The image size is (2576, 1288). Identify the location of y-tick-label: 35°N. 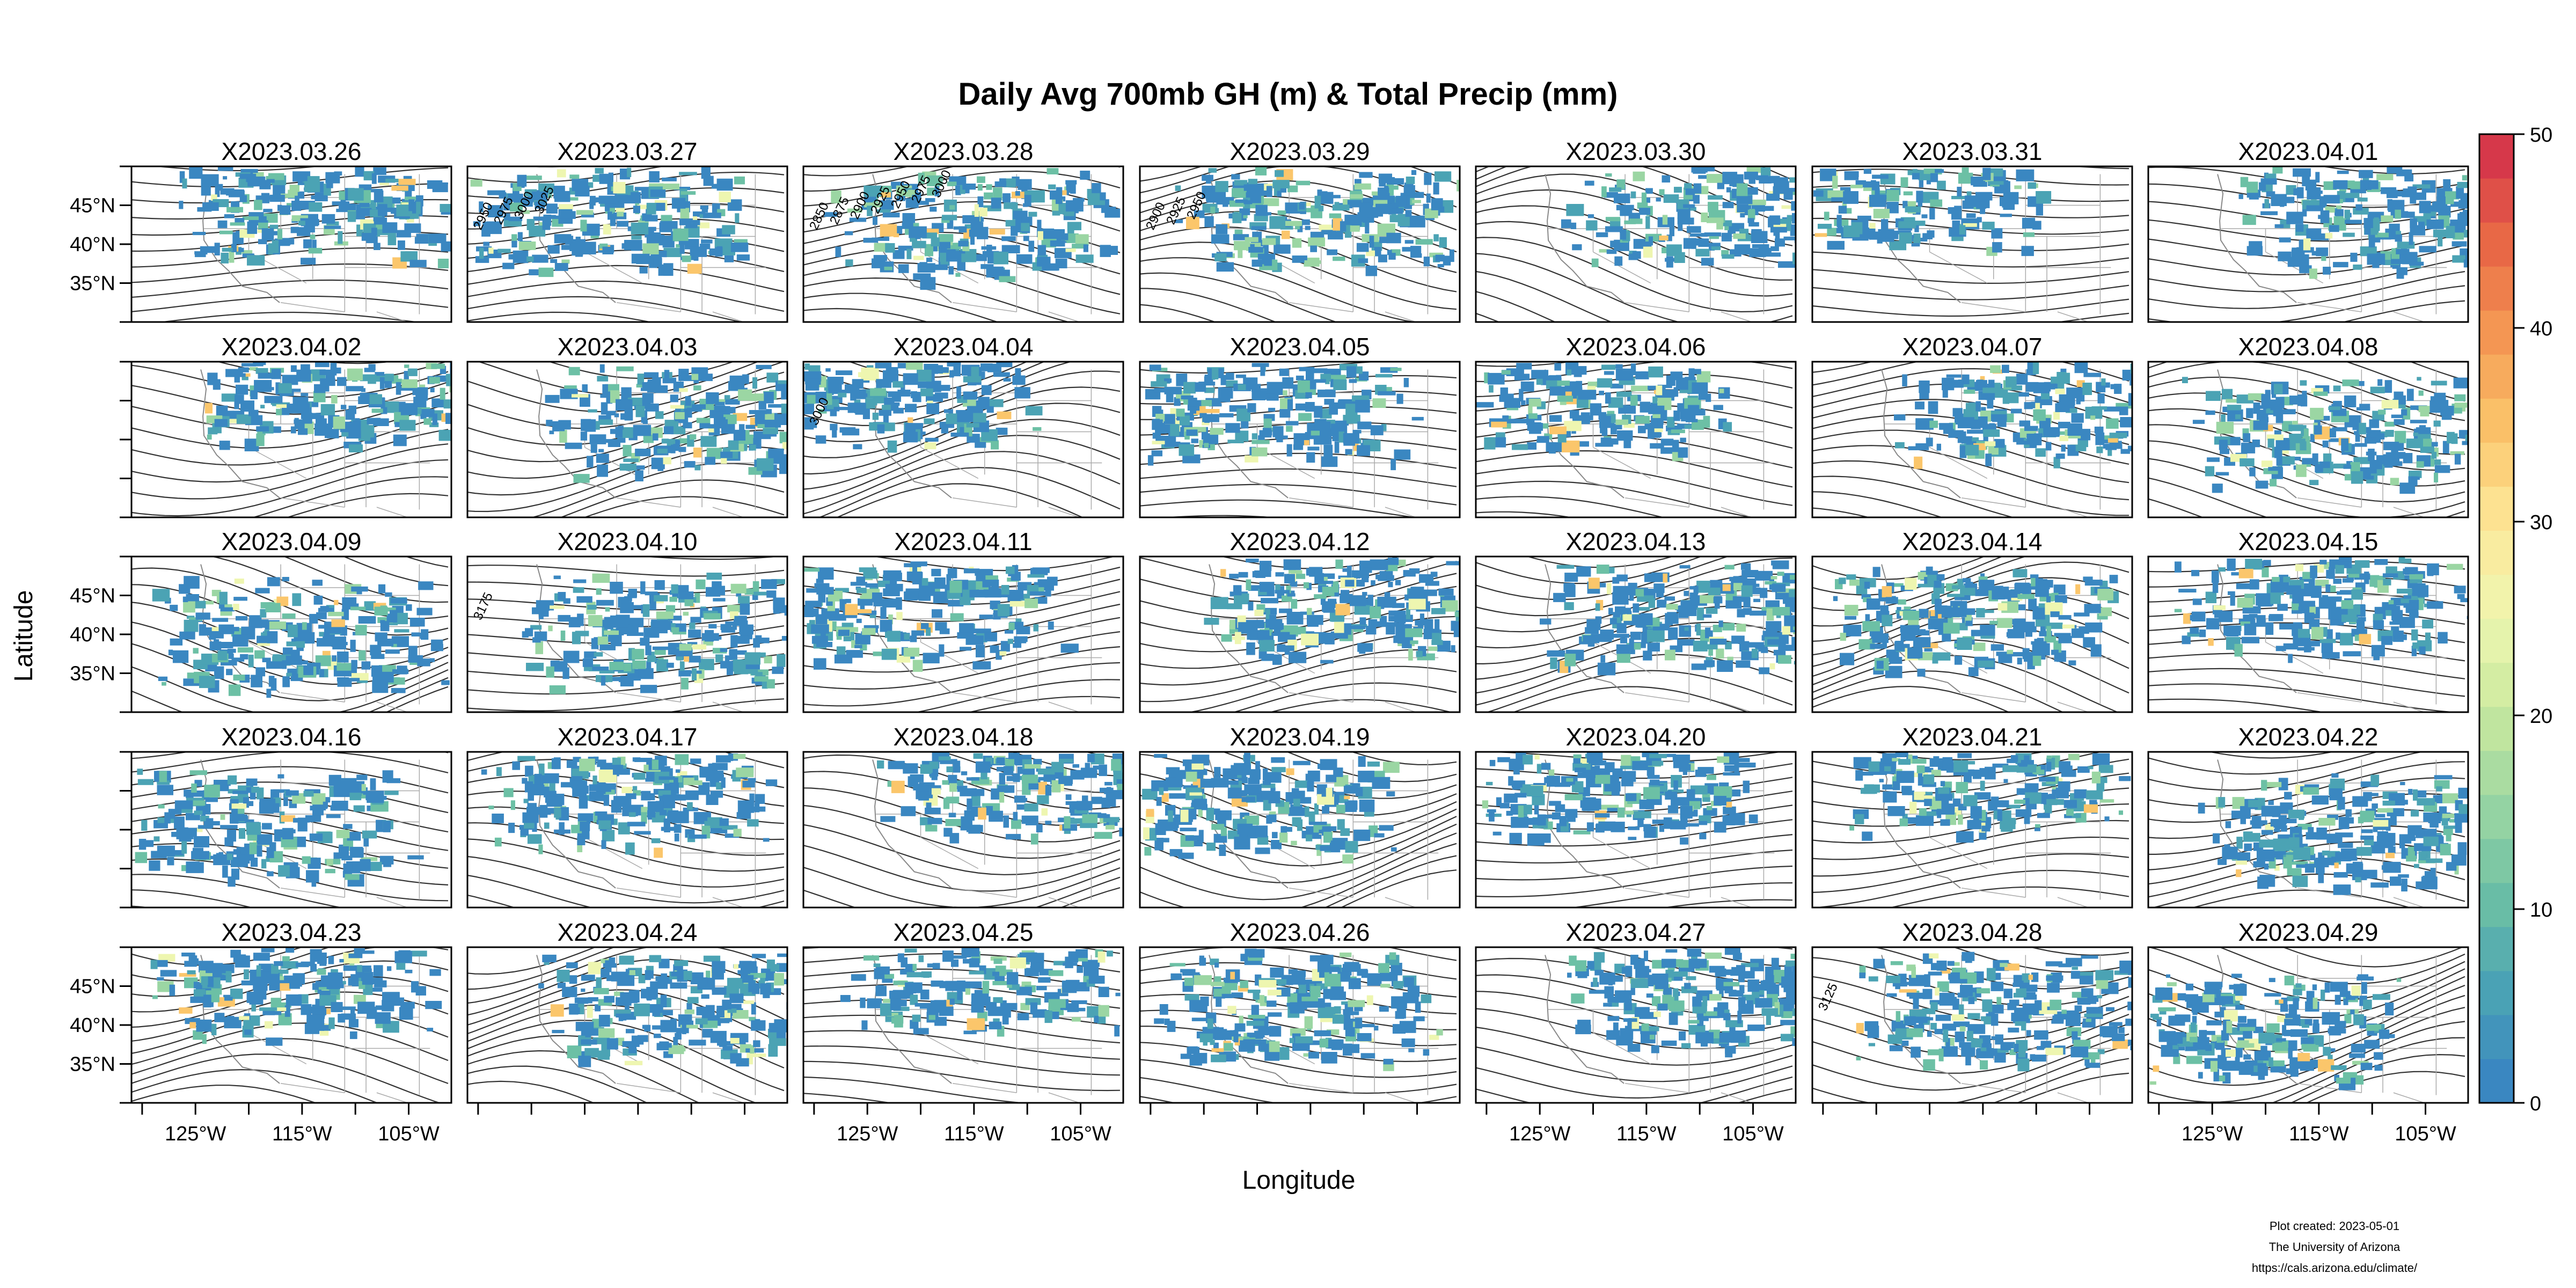
(92, 674).